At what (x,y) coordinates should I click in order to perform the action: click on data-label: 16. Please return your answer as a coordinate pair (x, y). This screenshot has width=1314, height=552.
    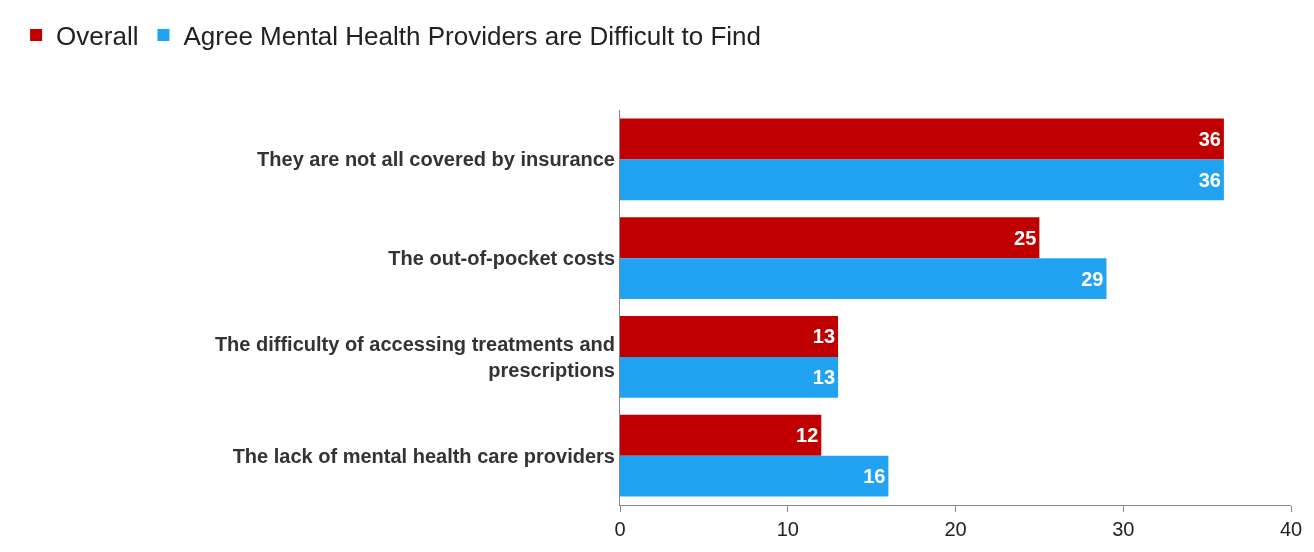
    Looking at the image, I should click on (874, 476).